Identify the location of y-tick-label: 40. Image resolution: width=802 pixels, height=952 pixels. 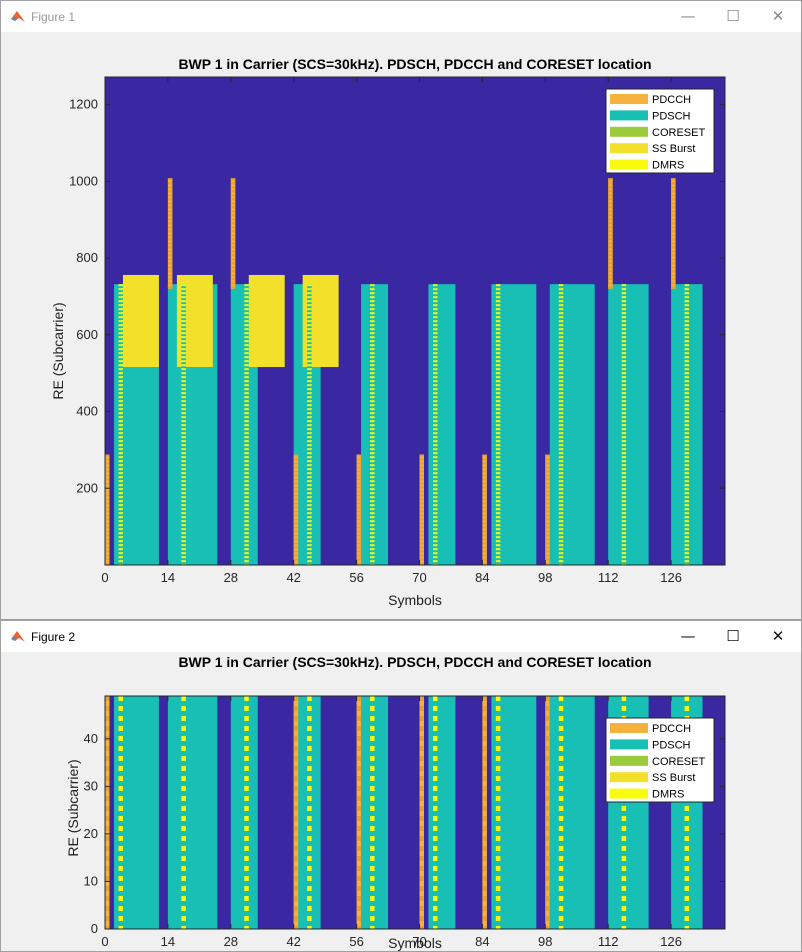
(91, 738).